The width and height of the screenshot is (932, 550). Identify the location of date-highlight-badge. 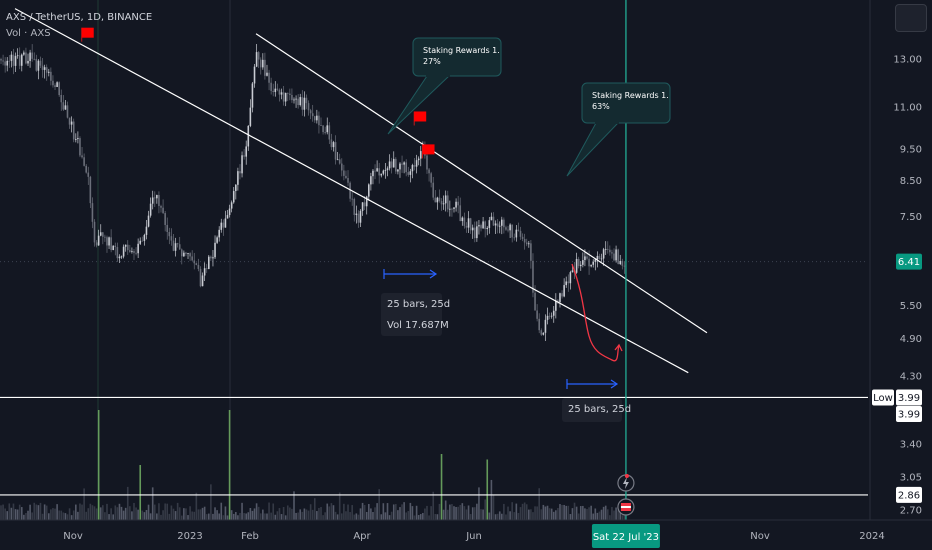
(625, 536).